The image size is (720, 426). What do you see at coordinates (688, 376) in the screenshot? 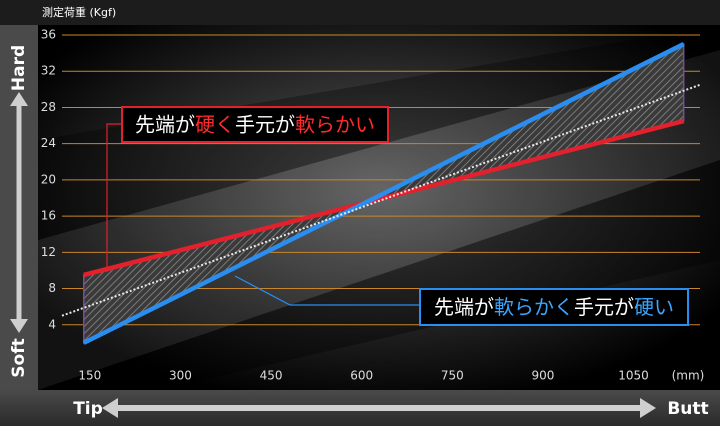
I see `x-unit-label: (mm)` at bounding box center [688, 376].